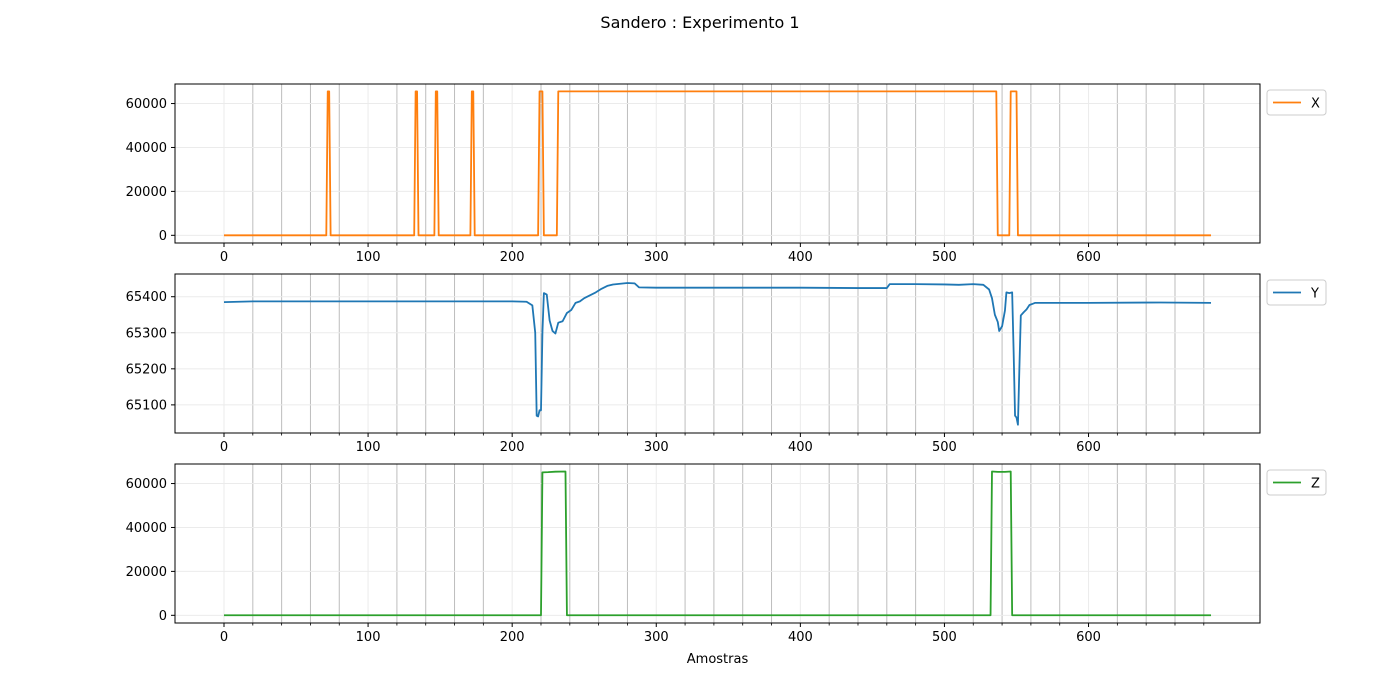 This screenshot has height=700, width=1400. What do you see at coordinates (718, 659) in the screenshot?
I see `x-axis-label: Amostras` at bounding box center [718, 659].